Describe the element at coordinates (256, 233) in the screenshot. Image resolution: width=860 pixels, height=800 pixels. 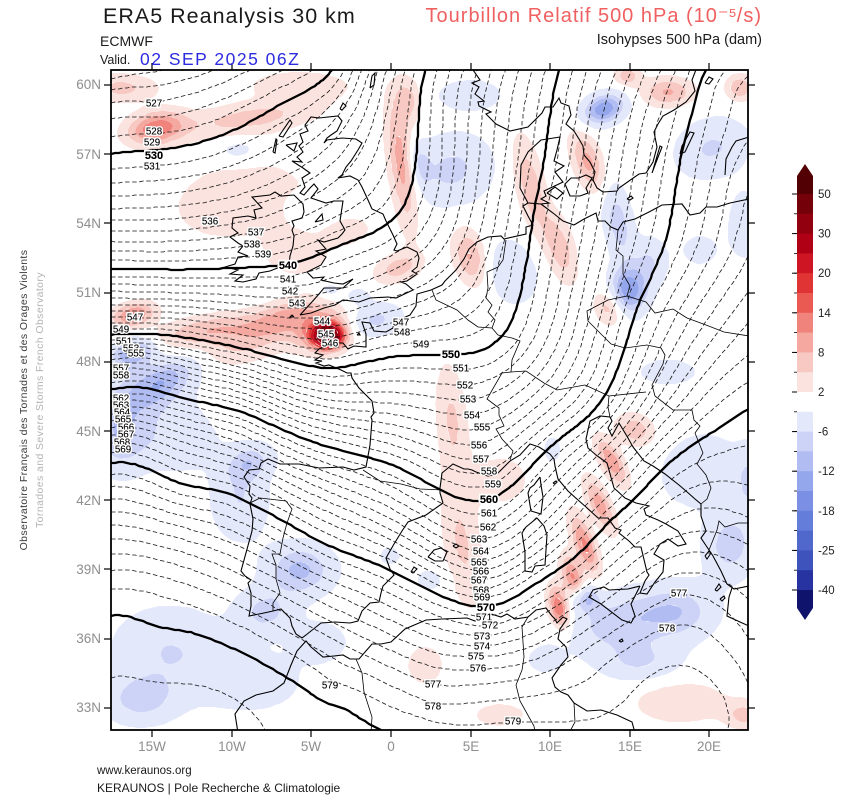
I see `svg-text: 537` at that location.